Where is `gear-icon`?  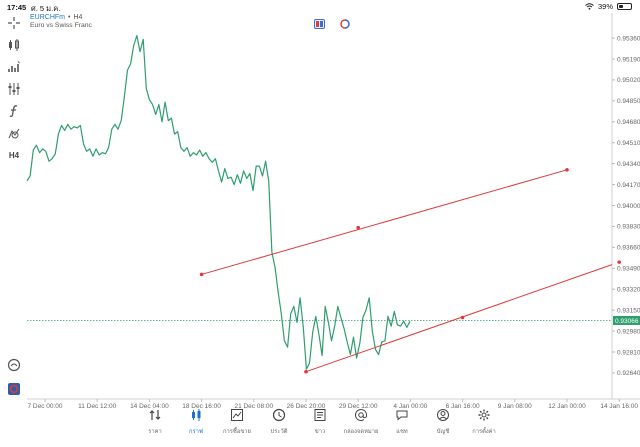 gear-icon is located at coordinates (484, 415).